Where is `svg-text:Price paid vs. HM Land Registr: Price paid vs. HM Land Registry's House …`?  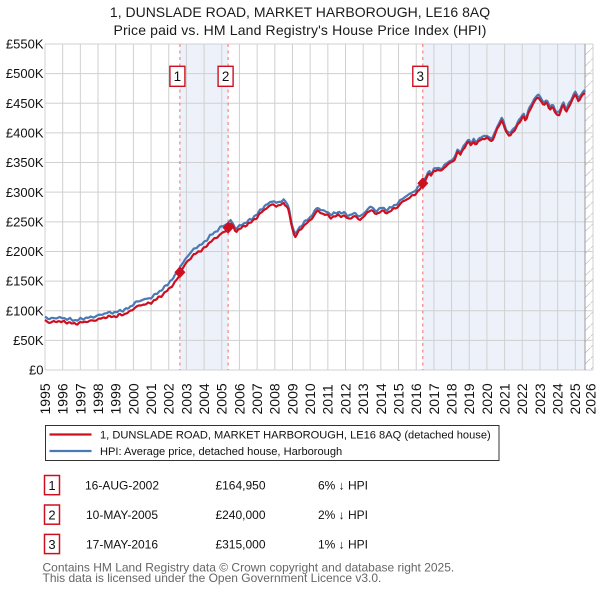
svg-text:Price paid vs. HM Land Registr: Price paid vs. HM Land Registry's House … is located at coordinates (299, 30).